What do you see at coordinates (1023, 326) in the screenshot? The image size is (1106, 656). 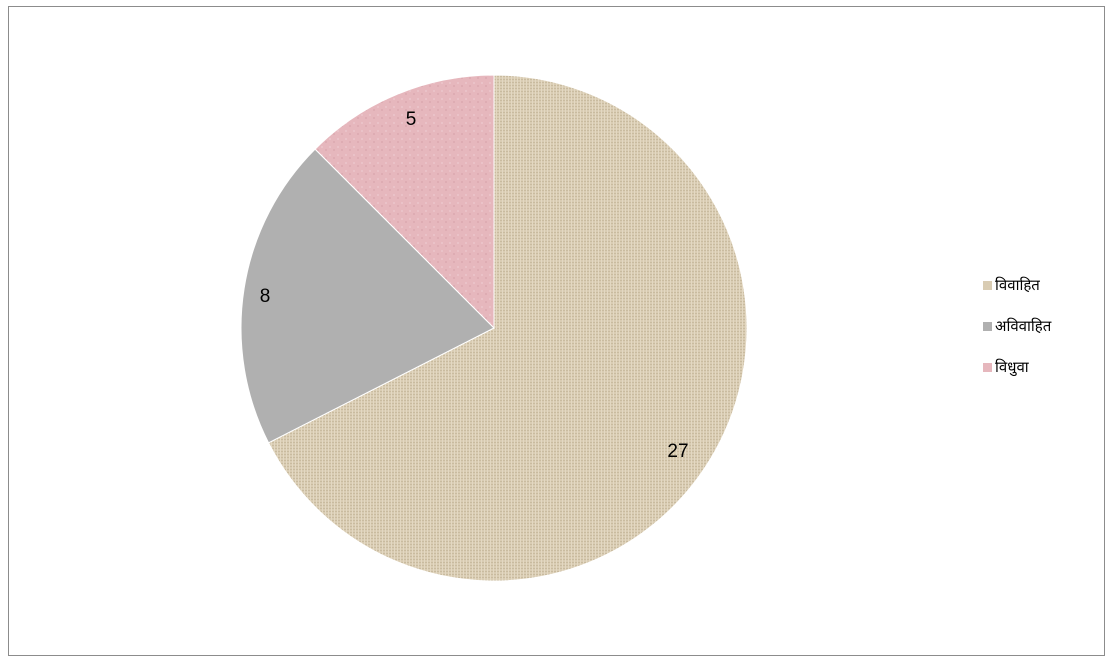 I see `legend-label-unmarried: अविवाहित` at bounding box center [1023, 326].